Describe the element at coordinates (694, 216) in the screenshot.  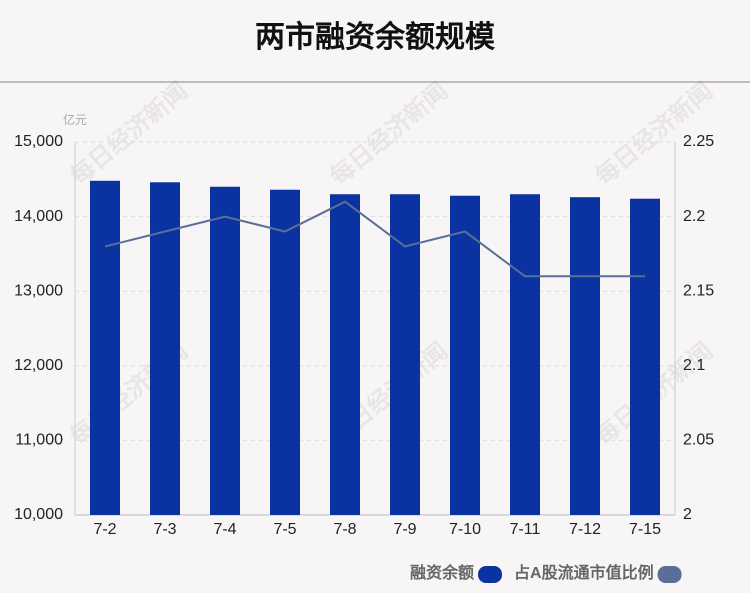
I see `y2-tick-label: 2.2` at that location.